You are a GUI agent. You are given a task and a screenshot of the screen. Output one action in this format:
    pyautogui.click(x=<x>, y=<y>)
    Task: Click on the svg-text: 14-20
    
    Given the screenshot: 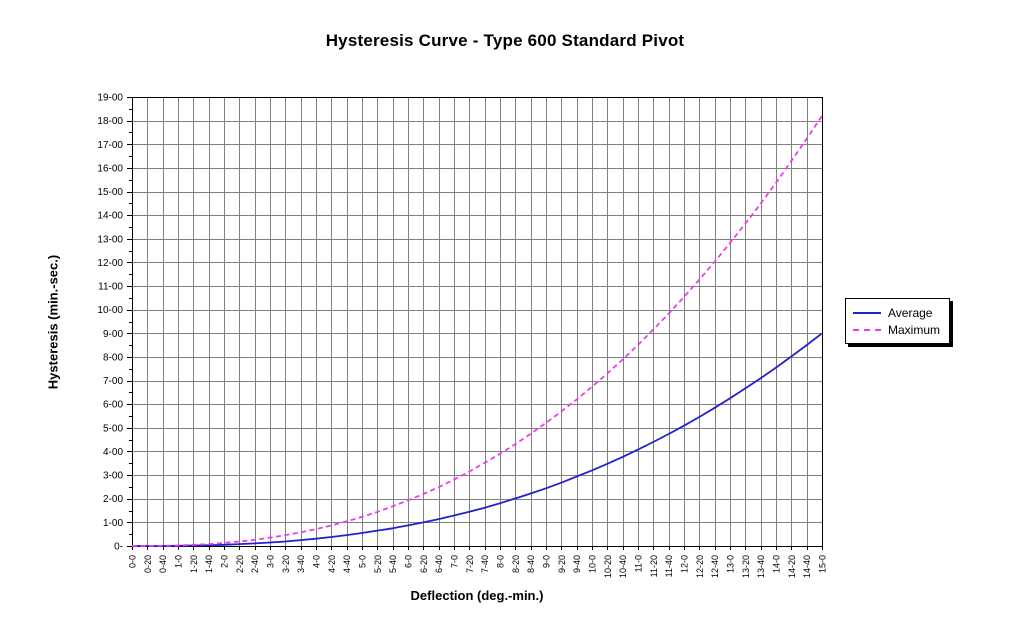 What is the action you would take?
    pyautogui.click(x=792, y=566)
    